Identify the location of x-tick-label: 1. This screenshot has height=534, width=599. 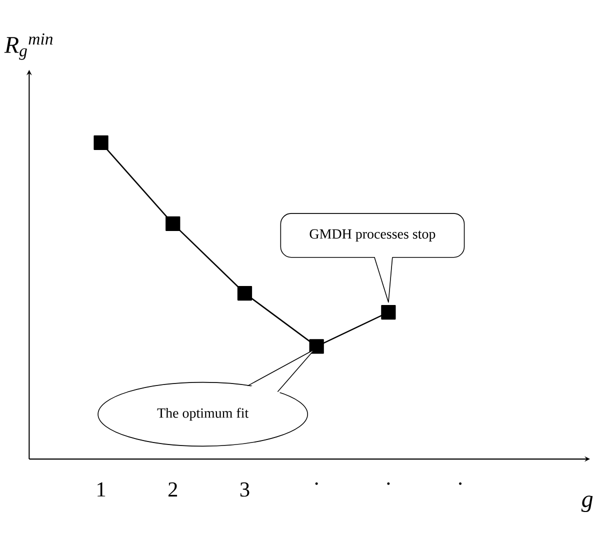
(102, 489).